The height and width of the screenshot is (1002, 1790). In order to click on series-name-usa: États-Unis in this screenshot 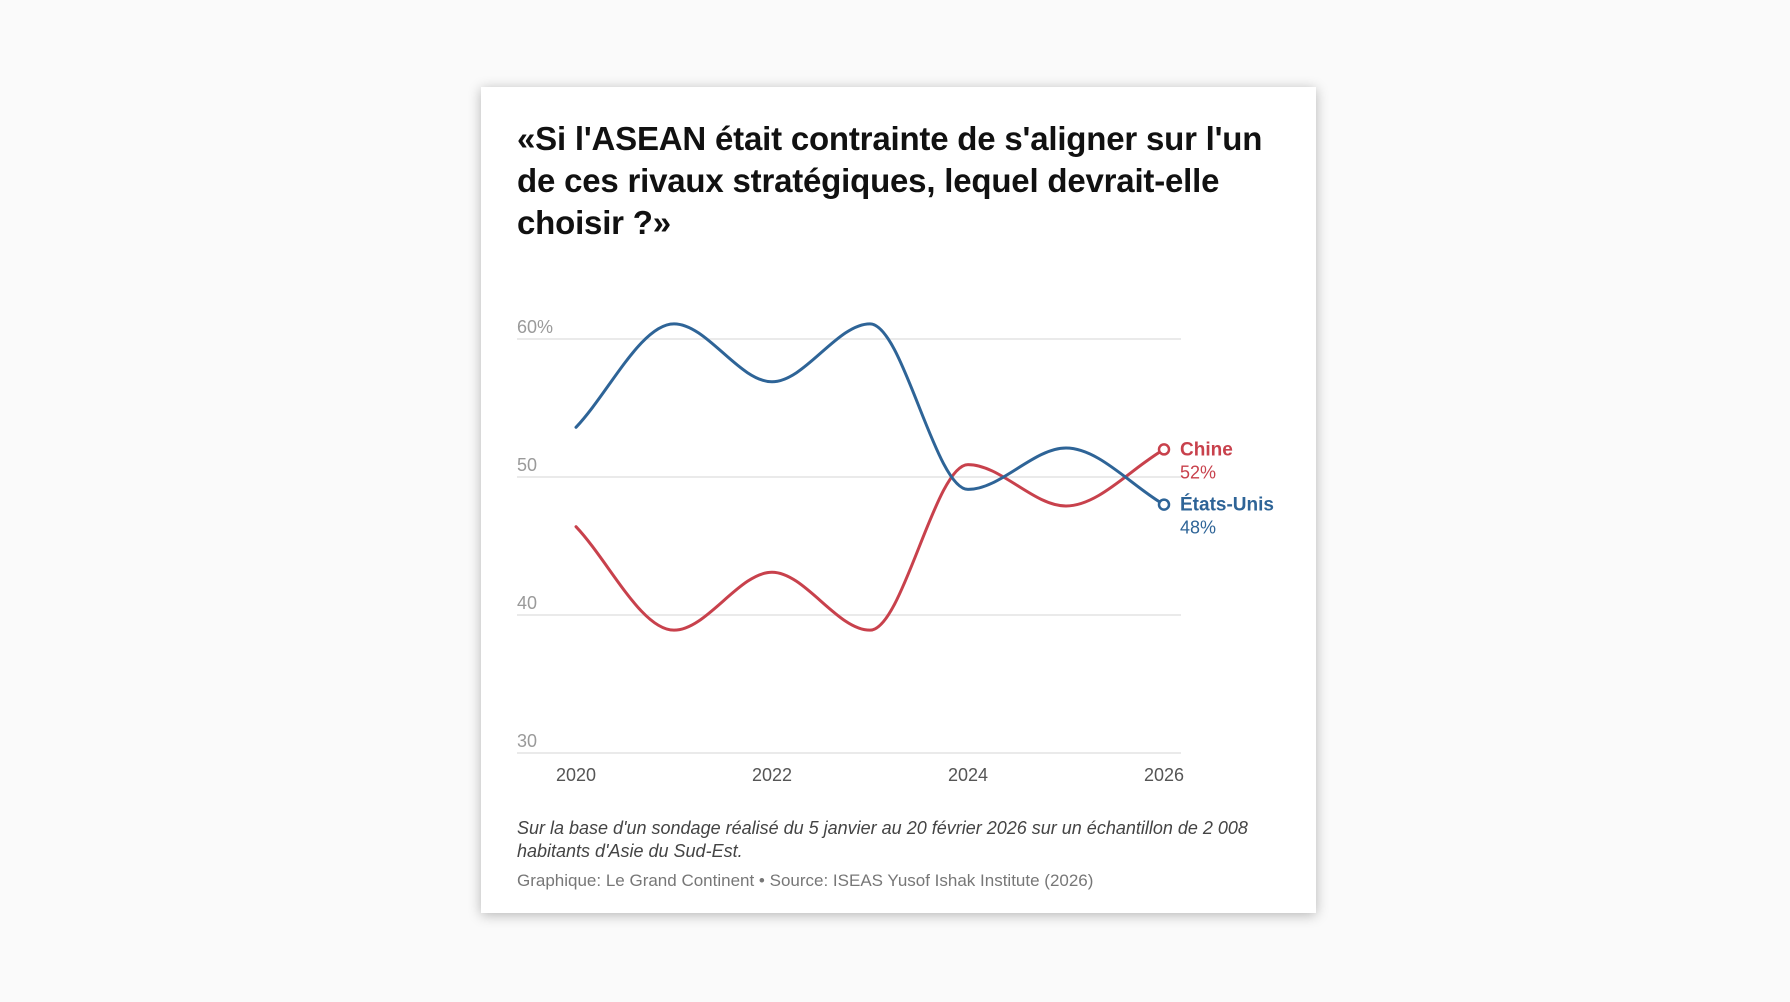, I will do `click(1227, 505)`.